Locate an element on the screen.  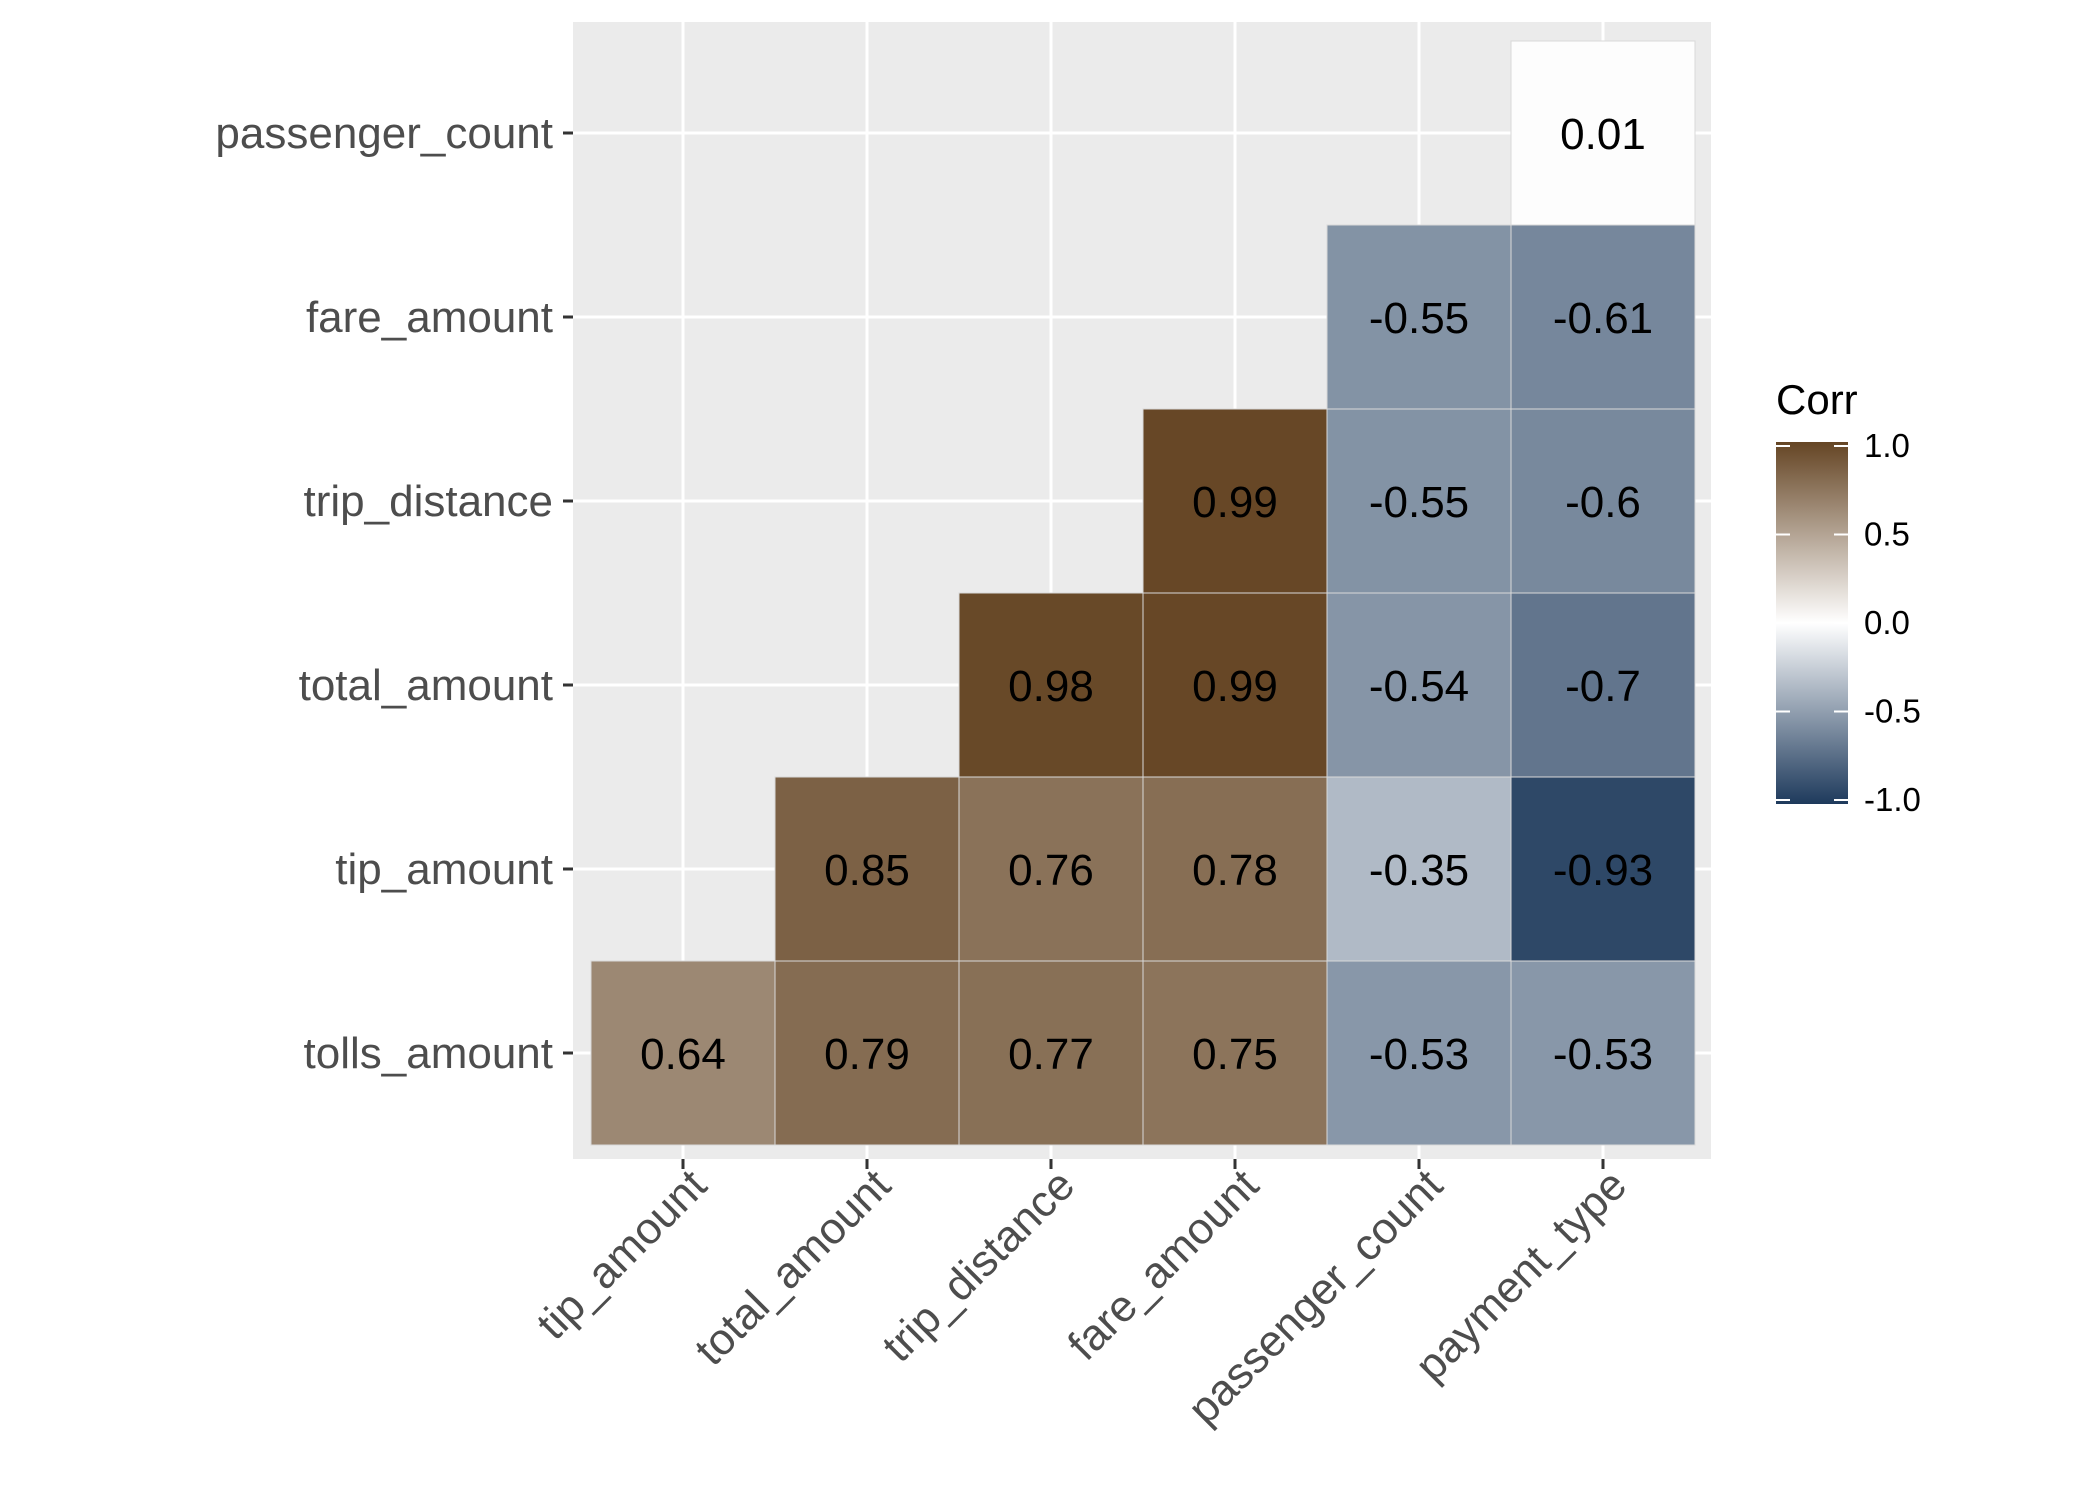
cell-tip_amount-trip_distance is located at coordinates (1051, 869).